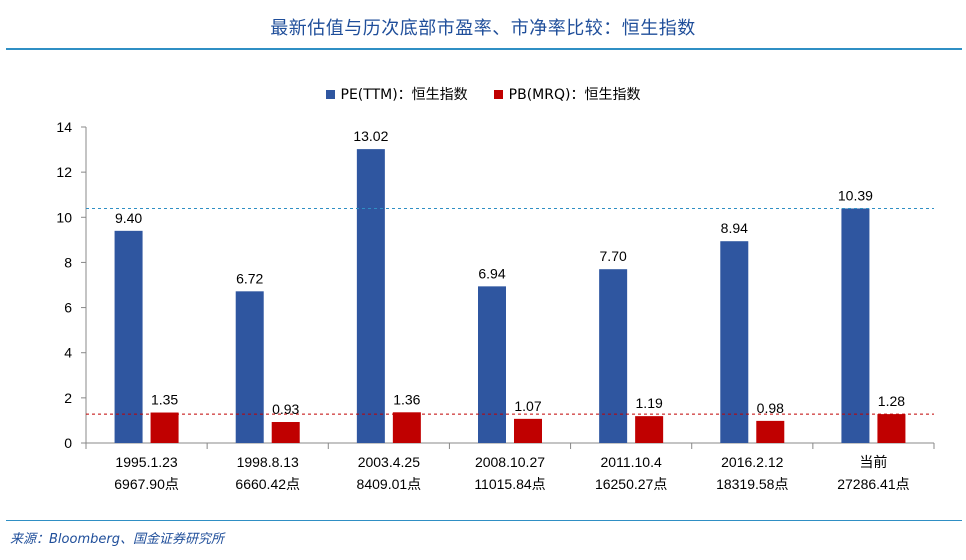 This screenshot has width=966, height=560. What do you see at coordinates (68, 262) in the screenshot?
I see `y-tick-label: 8` at bounding box center [68, 262].